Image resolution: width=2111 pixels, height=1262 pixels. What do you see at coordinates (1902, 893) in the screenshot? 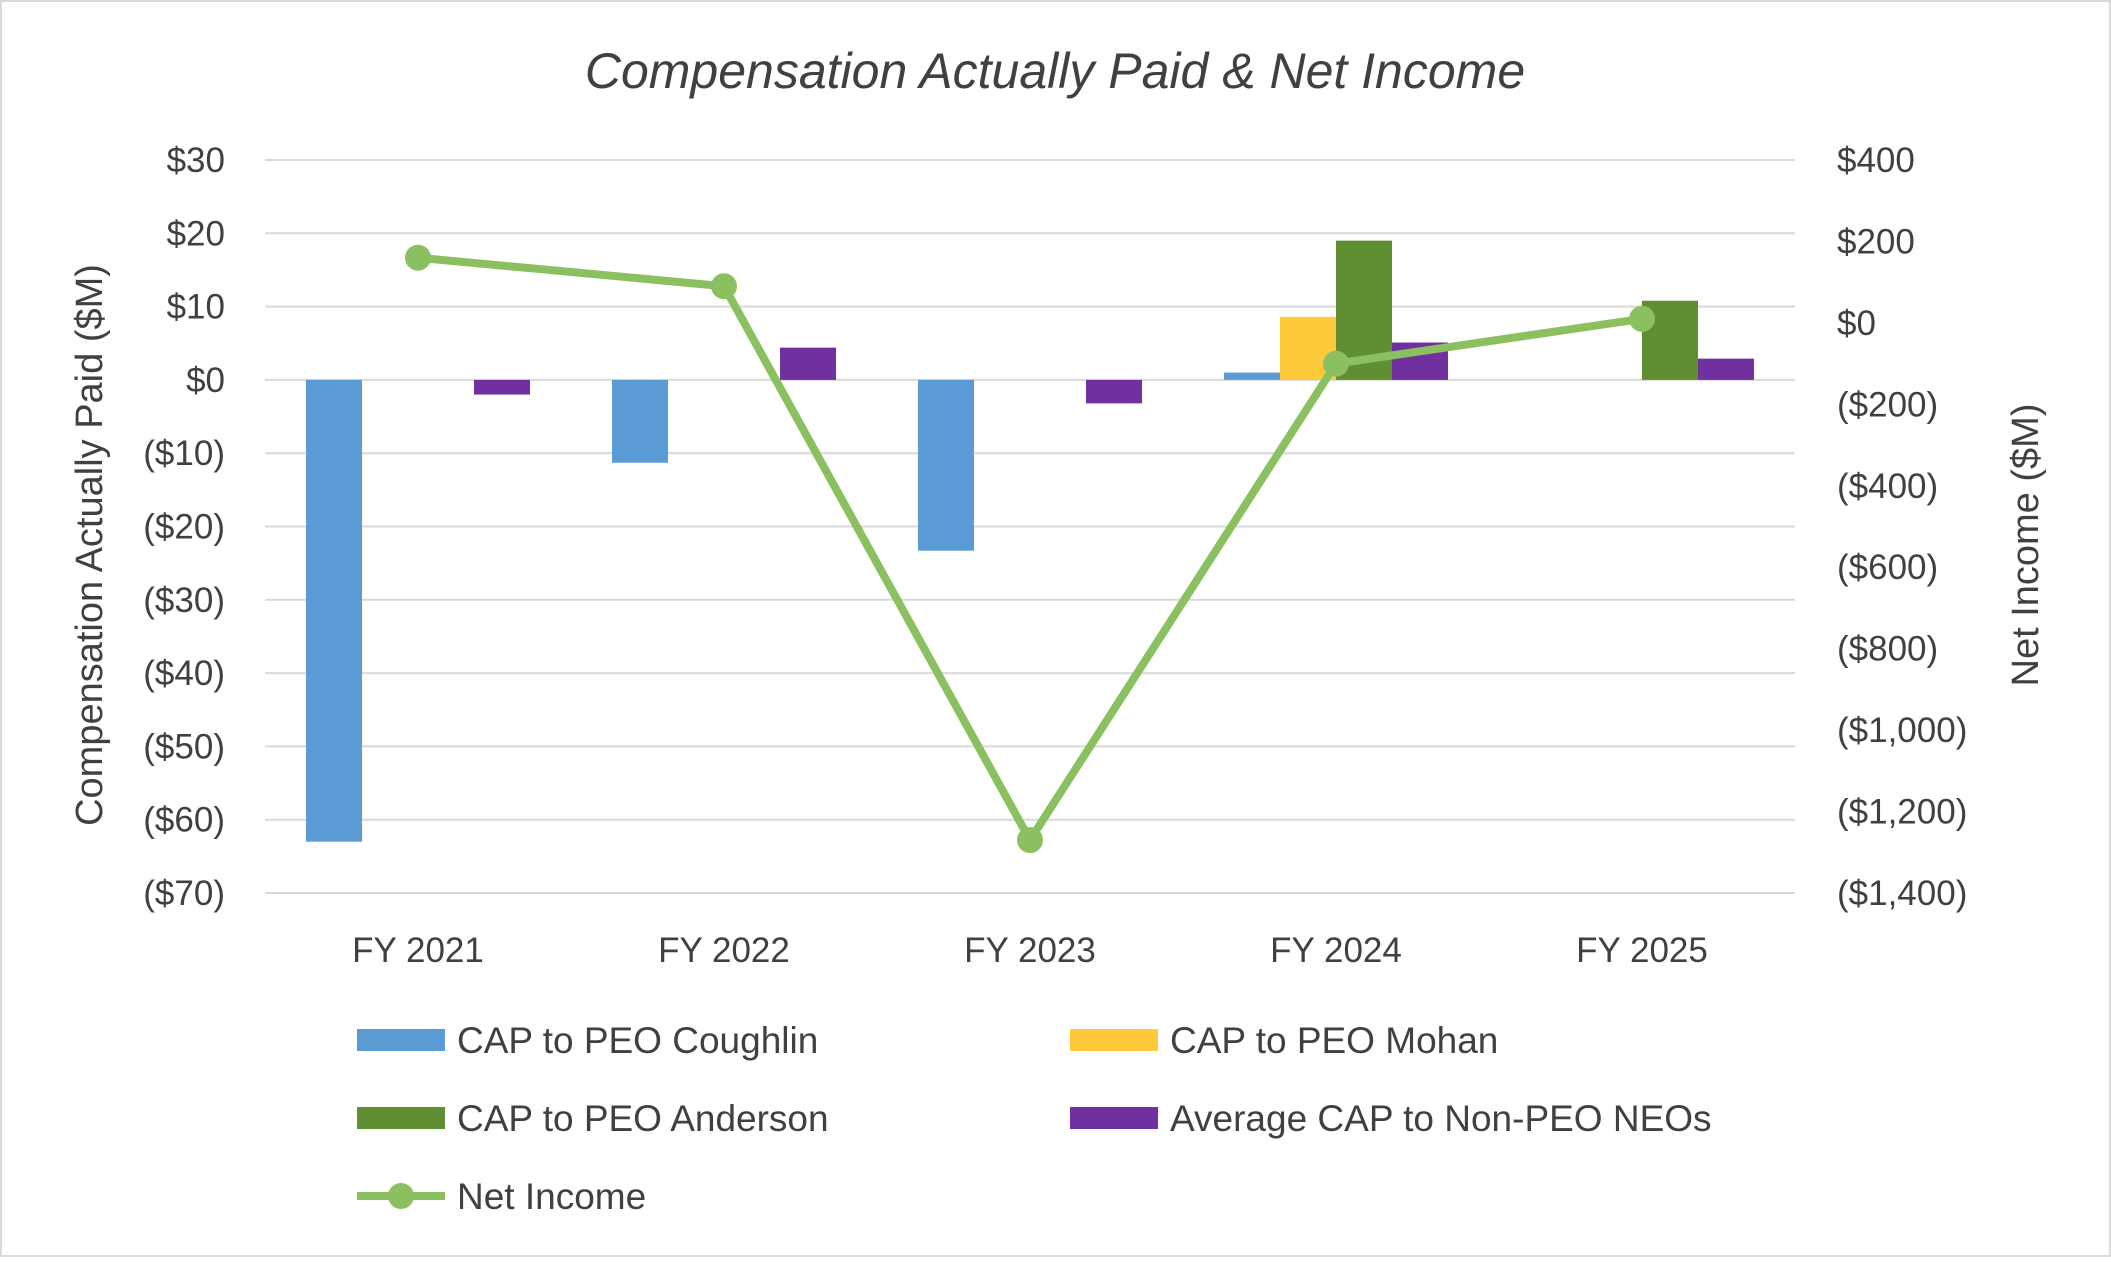
I see `y2-tick-label: ($1,400)` at bounding box center [1902, 893].